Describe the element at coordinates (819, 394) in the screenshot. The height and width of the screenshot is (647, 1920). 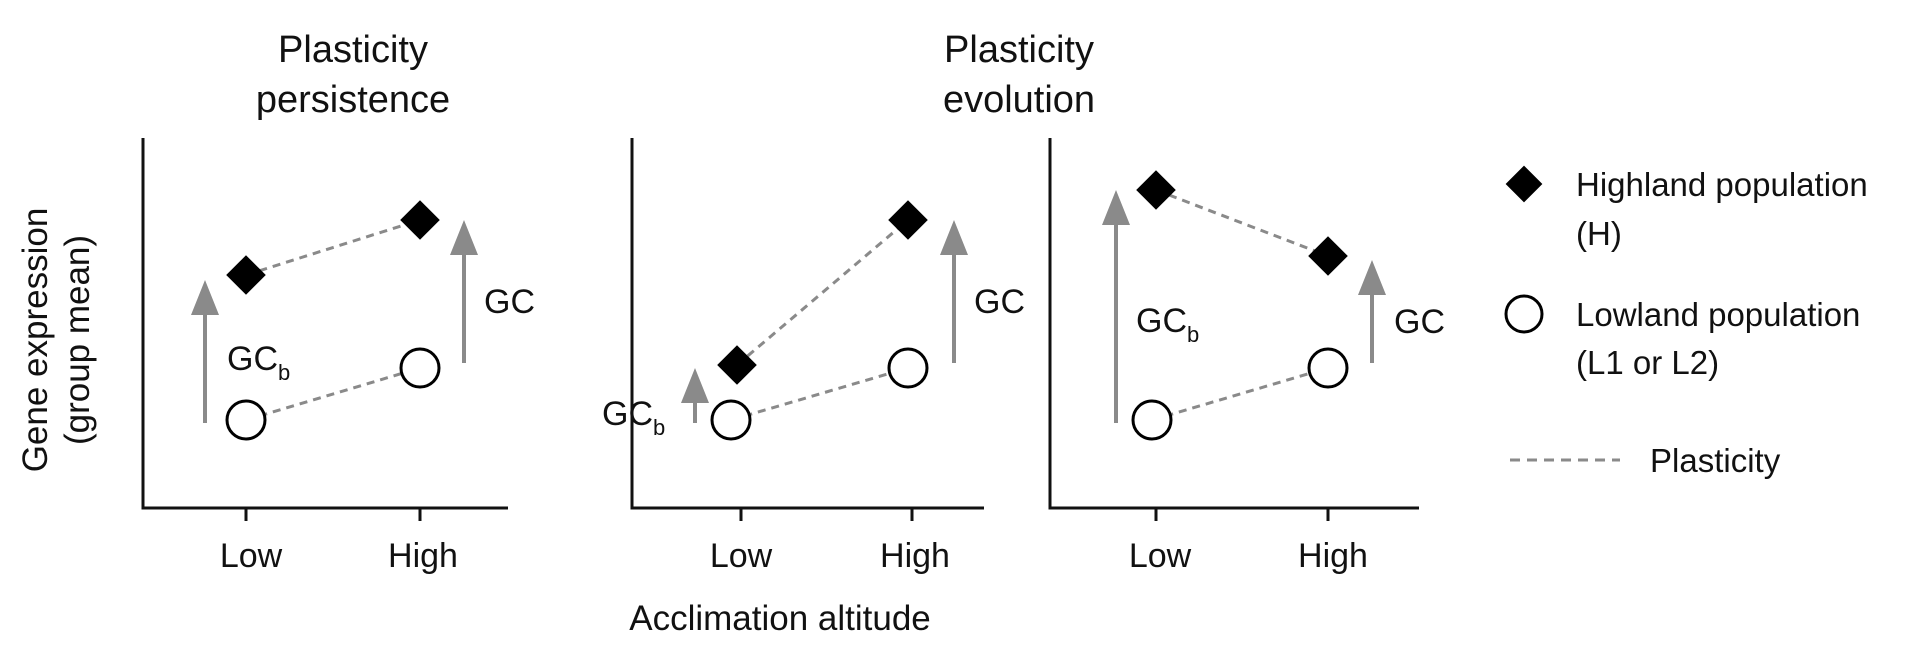
I see `panel2-plasticity-lowland` at that location.